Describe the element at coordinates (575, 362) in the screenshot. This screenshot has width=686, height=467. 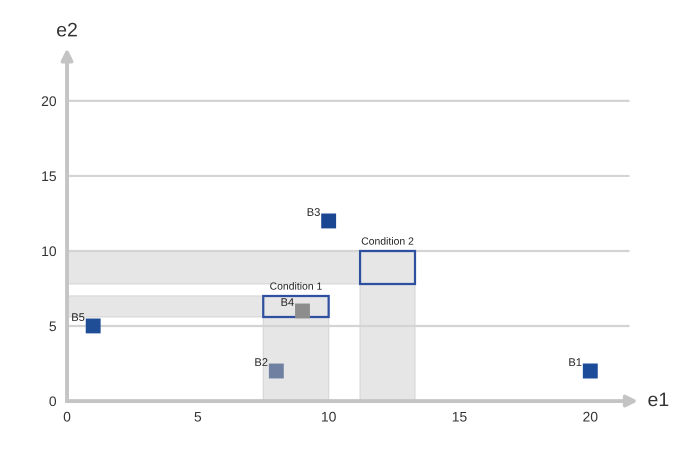
I see `annotation: B1` at that location.